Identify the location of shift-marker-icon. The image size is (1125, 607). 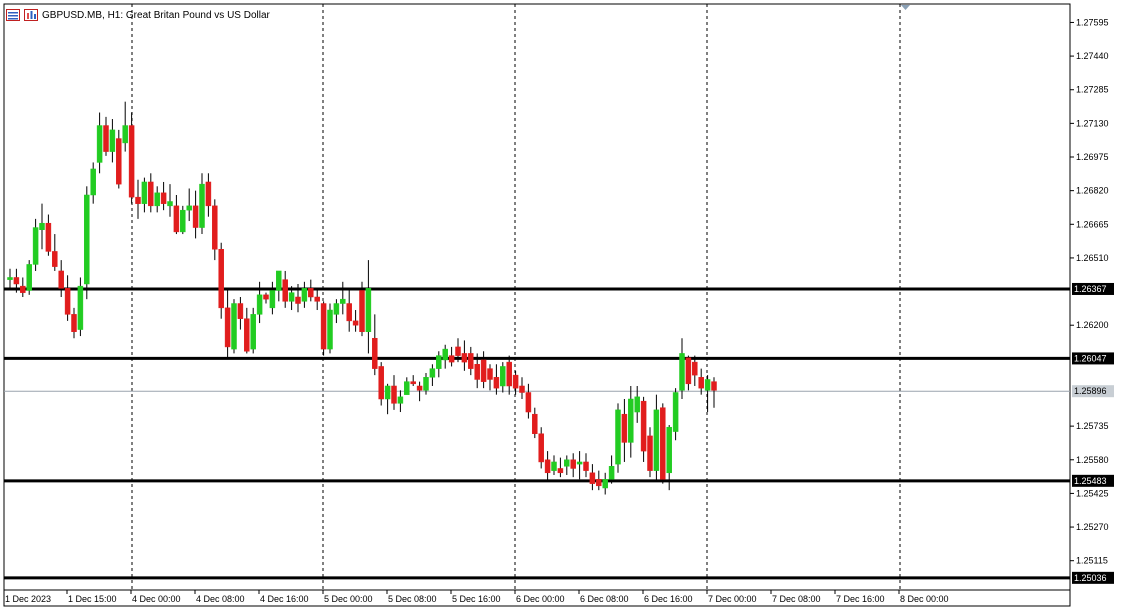
(905, 7).